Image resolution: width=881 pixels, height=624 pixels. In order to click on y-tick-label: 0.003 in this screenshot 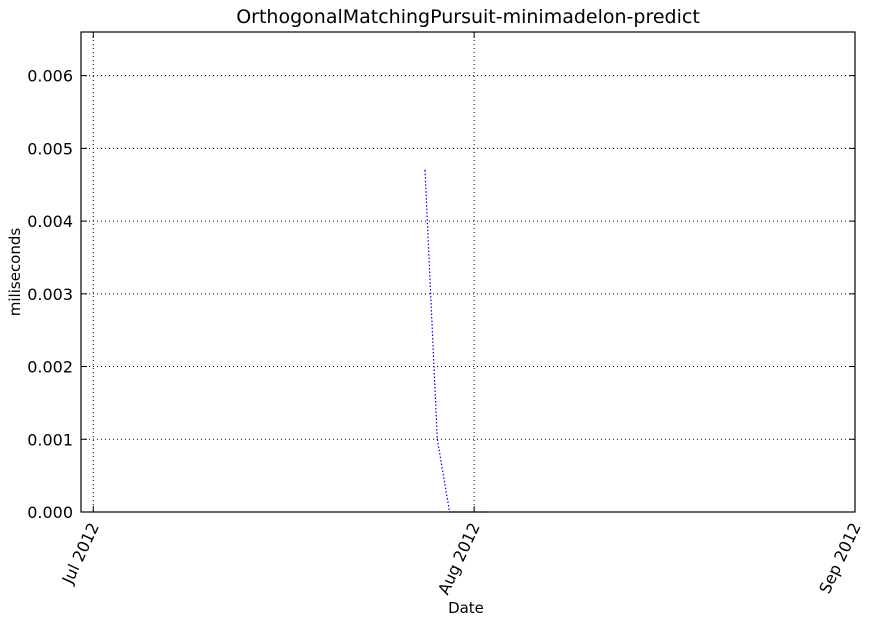, I will do `click(50, 294)`.